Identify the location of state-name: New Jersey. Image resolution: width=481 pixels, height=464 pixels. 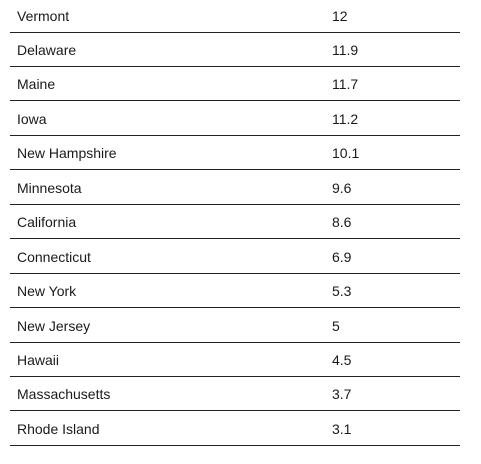
(54, 325).